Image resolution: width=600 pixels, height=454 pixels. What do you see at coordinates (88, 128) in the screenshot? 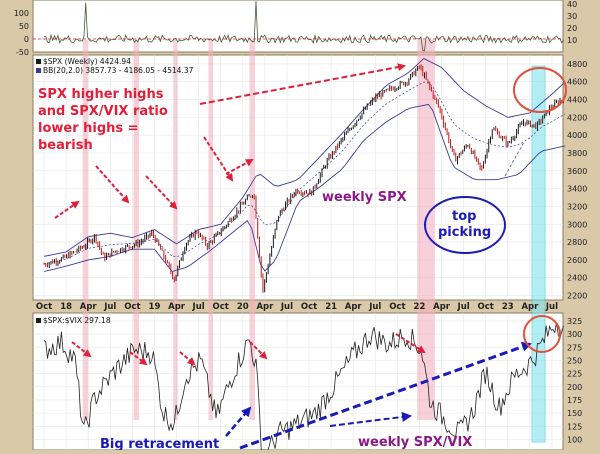
I see `annotation-line-3: lower highs =` at bounding box center [88, 128].